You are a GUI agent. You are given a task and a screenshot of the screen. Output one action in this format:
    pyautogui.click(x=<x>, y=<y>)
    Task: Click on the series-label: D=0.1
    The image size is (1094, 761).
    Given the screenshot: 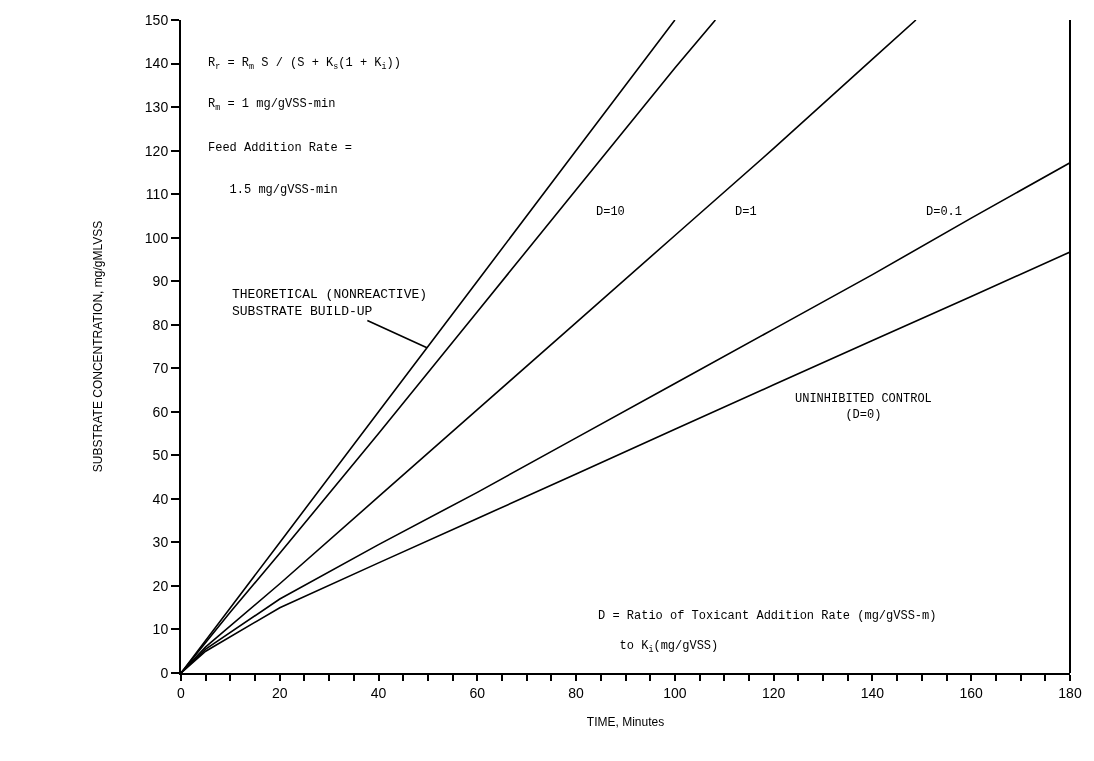 What is the action you would take?
    pyautogui.click(x=944, y=212)
    